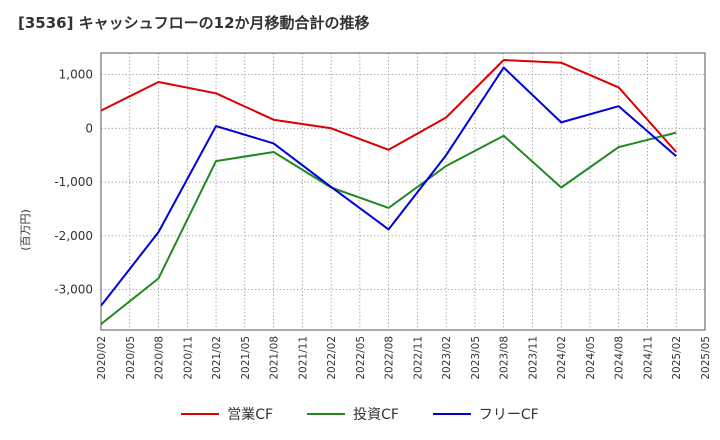 The image size is (720, 440). I want to click on legend-label-operating-cf: 営業CF, so click(250, 415).